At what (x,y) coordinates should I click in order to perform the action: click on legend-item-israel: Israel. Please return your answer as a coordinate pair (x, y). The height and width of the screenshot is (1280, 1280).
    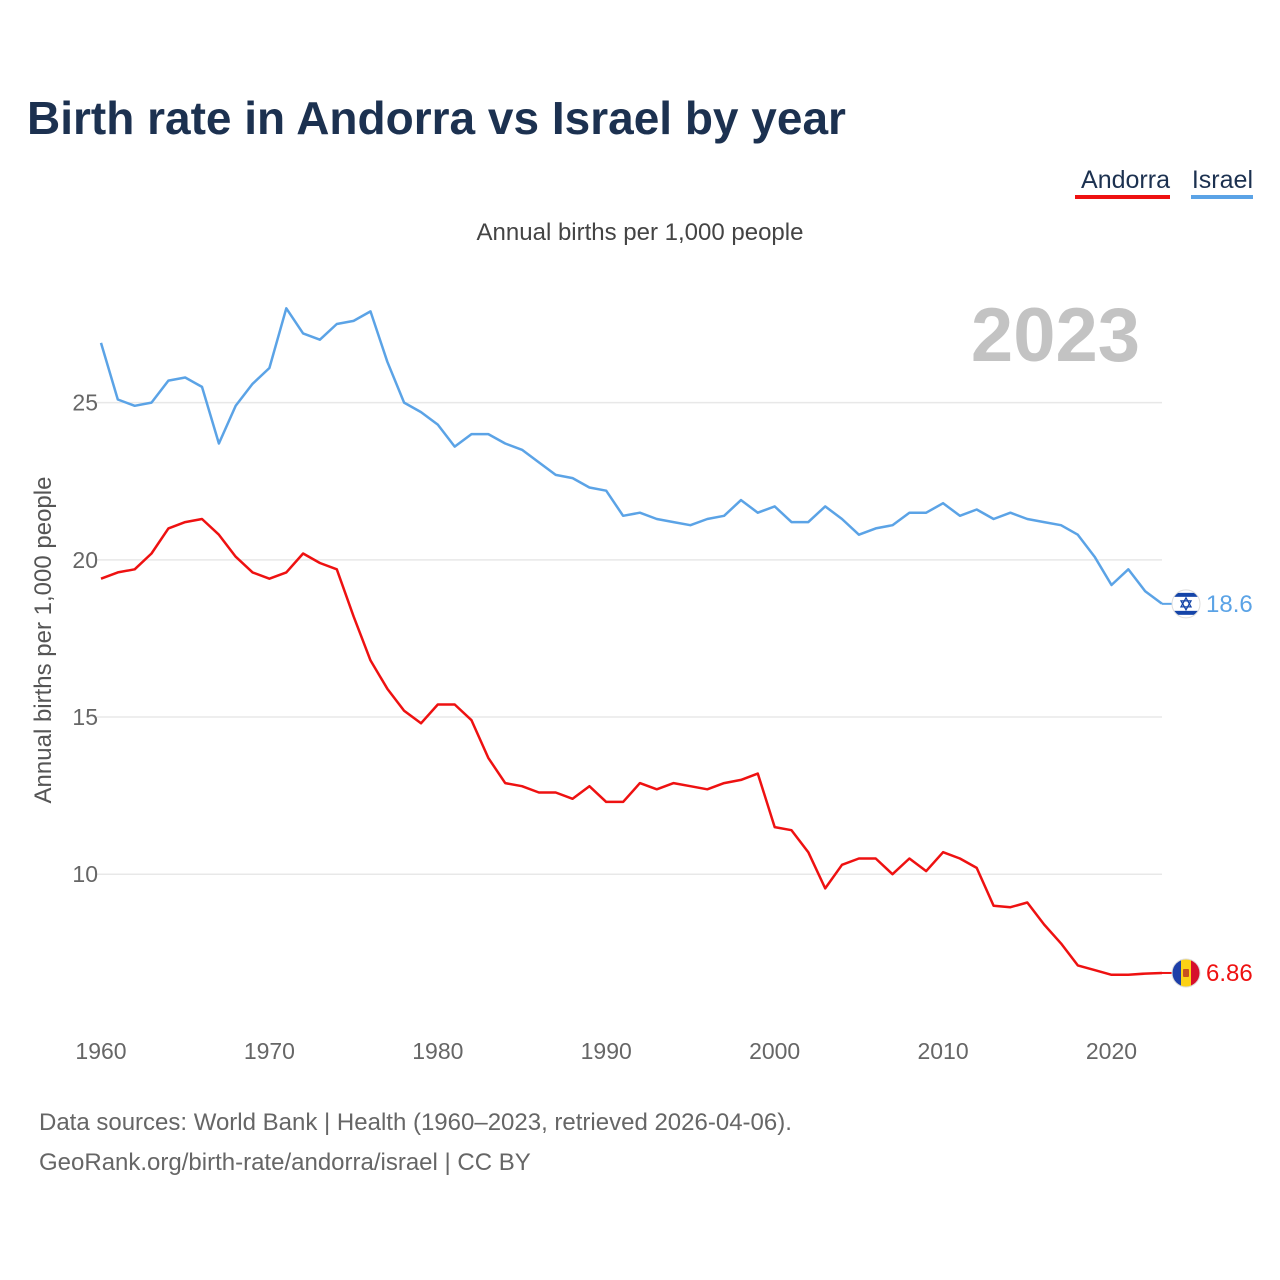
    Looking at the image, I should click on (1222, 180).